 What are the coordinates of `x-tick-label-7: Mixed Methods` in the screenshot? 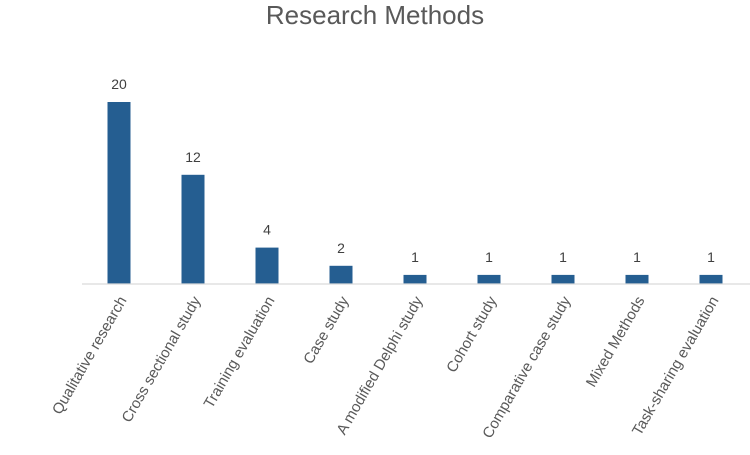 It's located at (616, 342).